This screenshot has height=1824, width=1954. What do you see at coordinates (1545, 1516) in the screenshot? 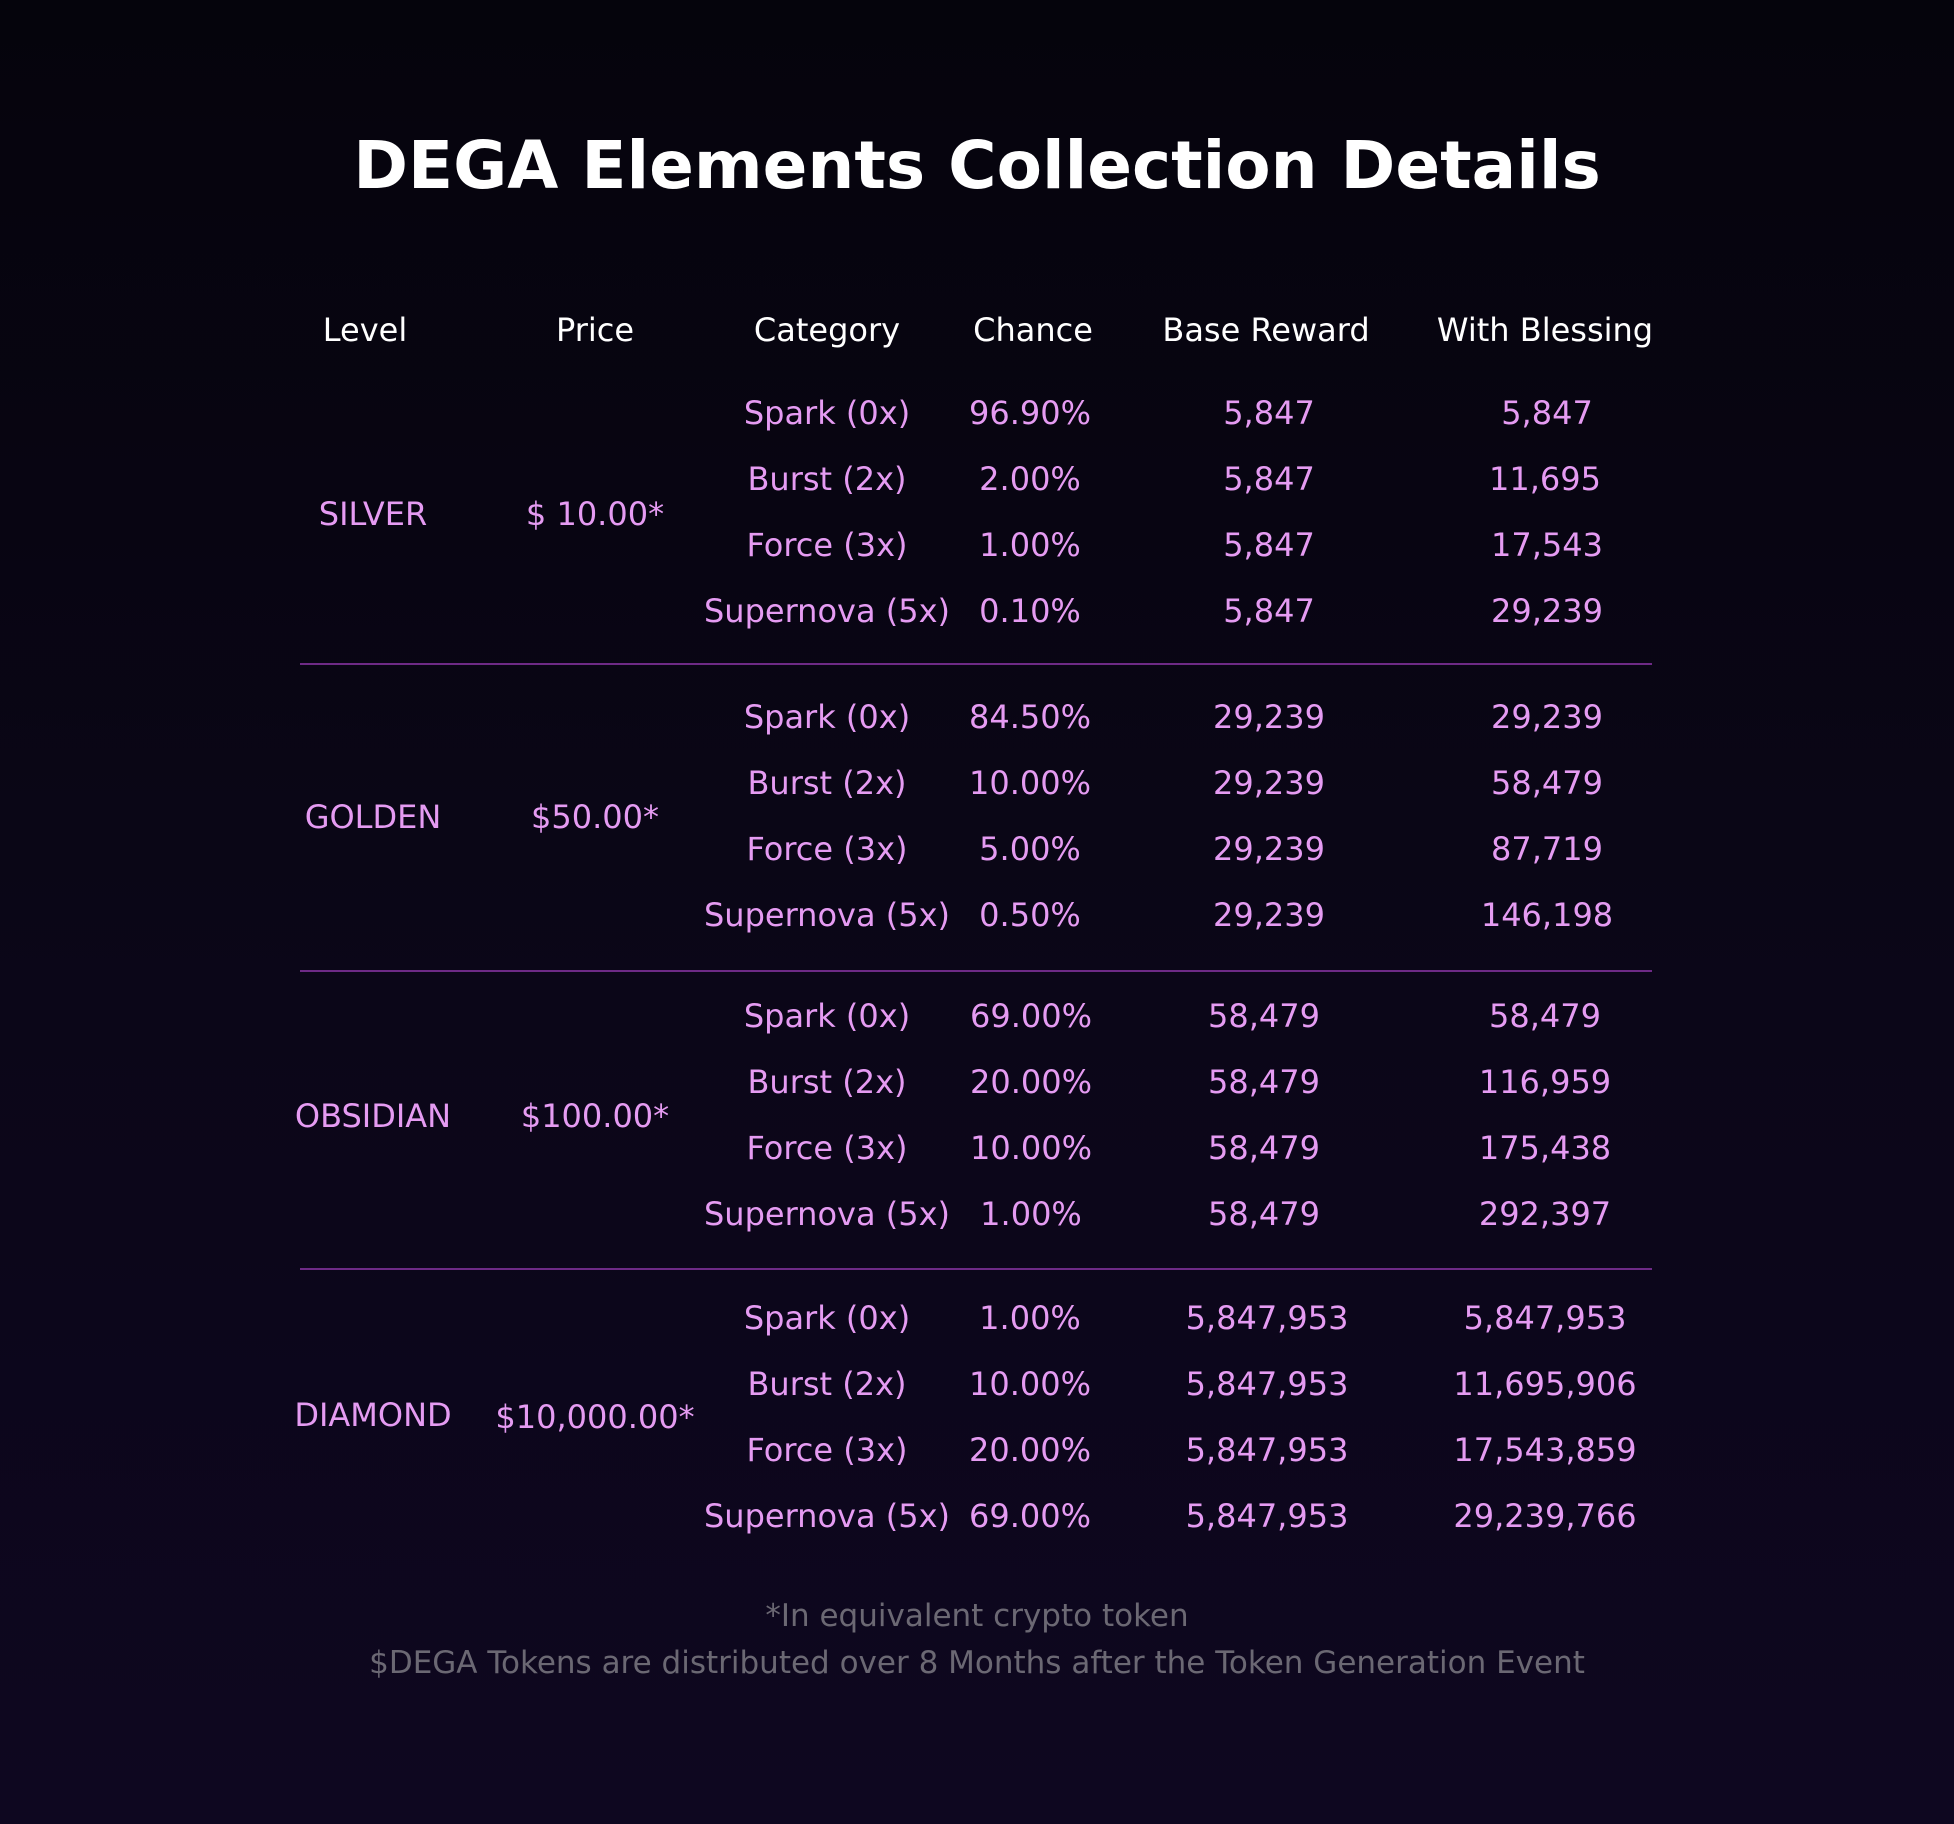
I see `blessing-reward-cell: 29,239,766` at bounding box center [1545, 1516].